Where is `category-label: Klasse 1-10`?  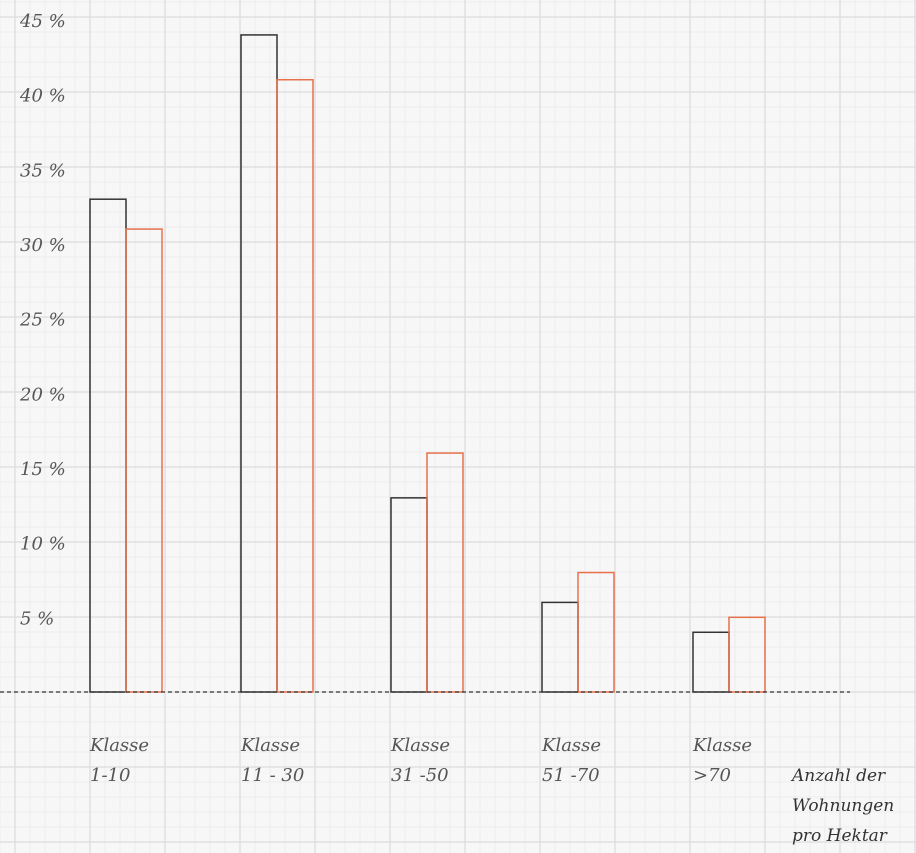
category-label: Klasse 1-10 is located at coordinates (119, 760).